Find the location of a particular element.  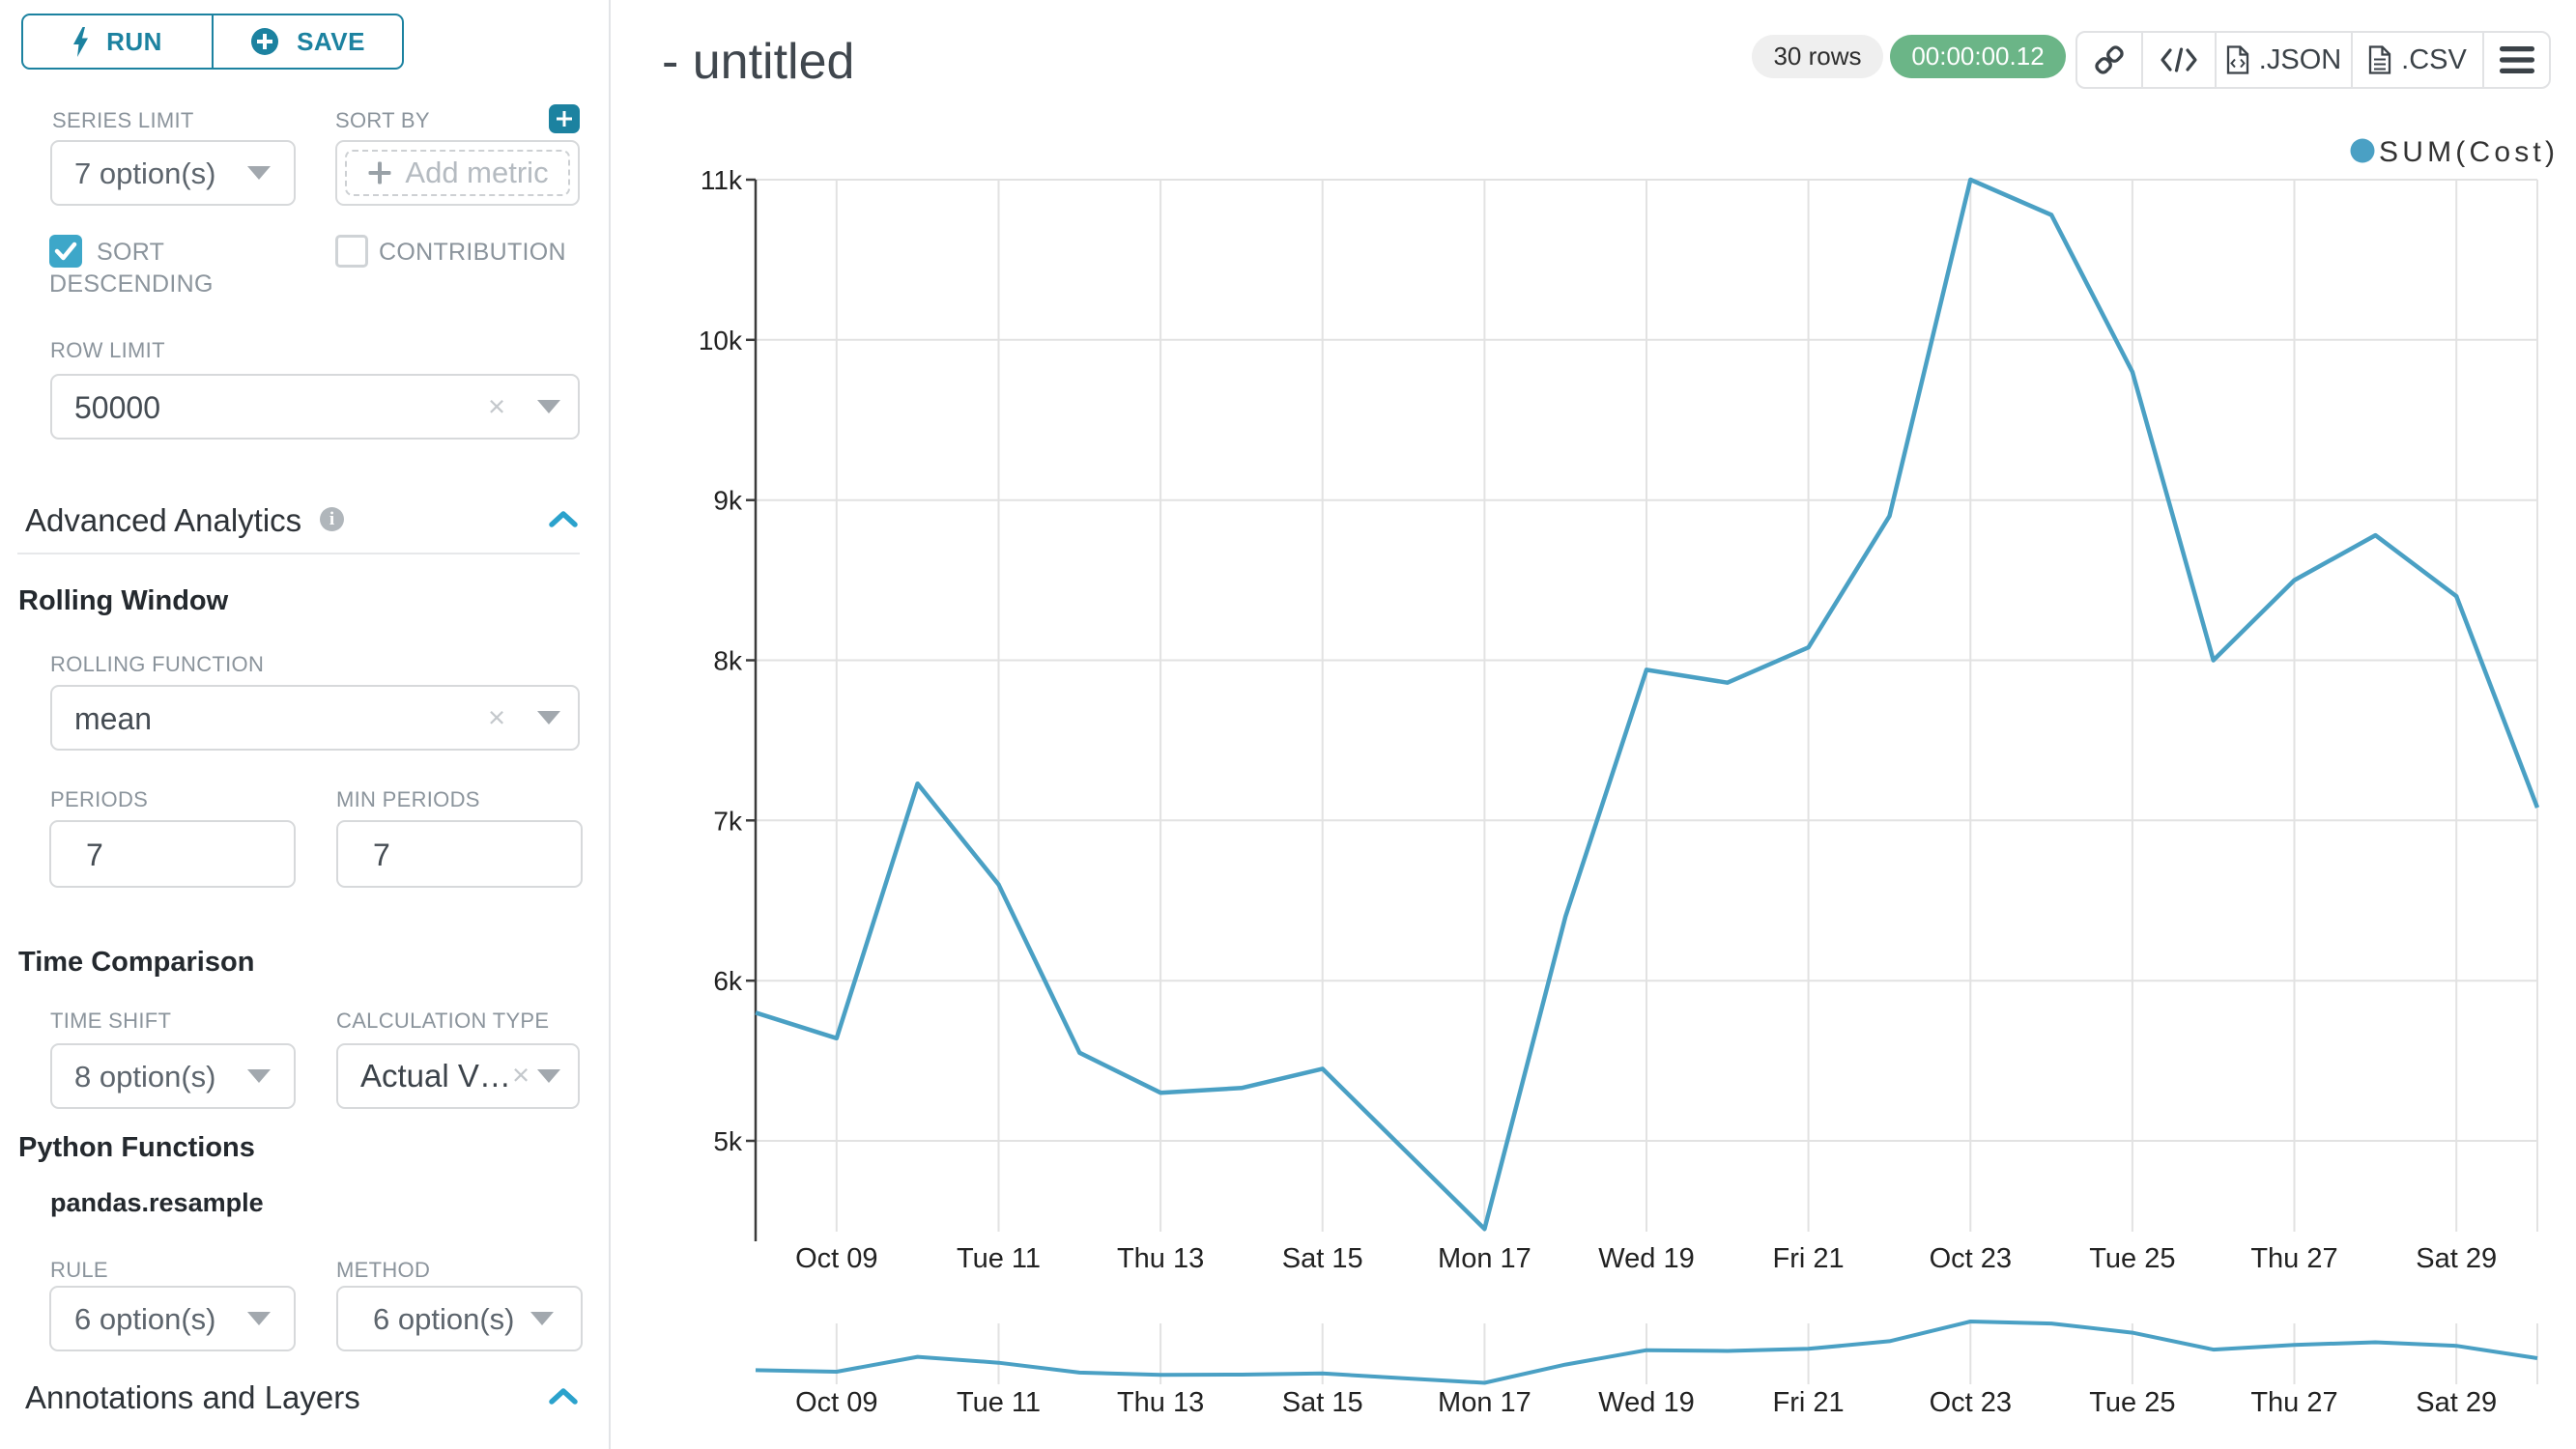

svg-text: 10k is located at coordinates (721, 340).